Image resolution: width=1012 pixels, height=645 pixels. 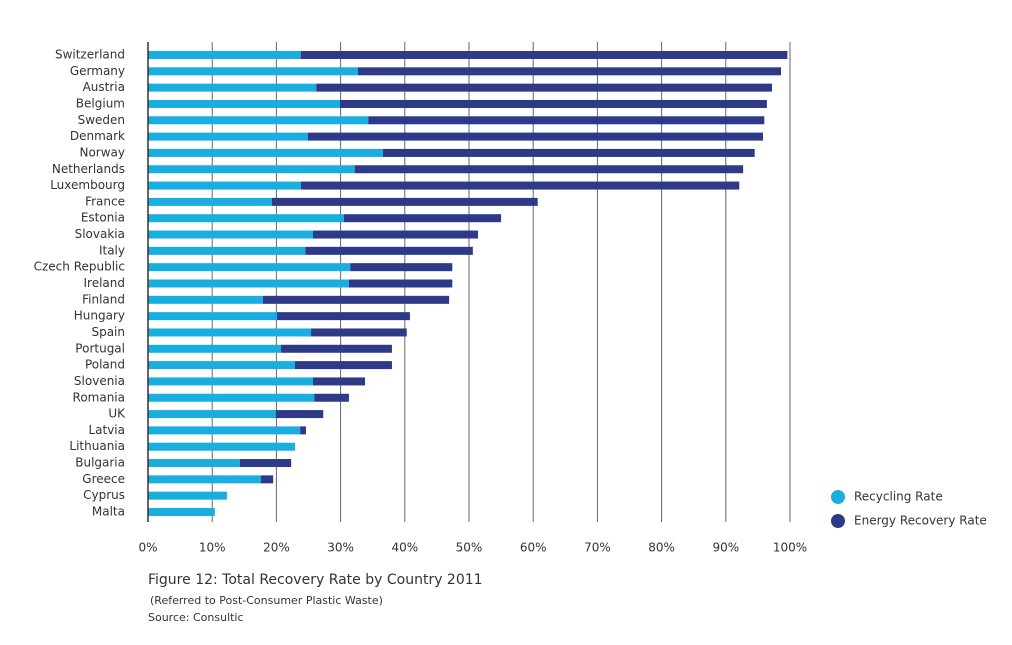 What do you see at coordinates (108, 512) in the screenshot?
I see `y-tick-label: Malta` at bounding box center [108, 512].